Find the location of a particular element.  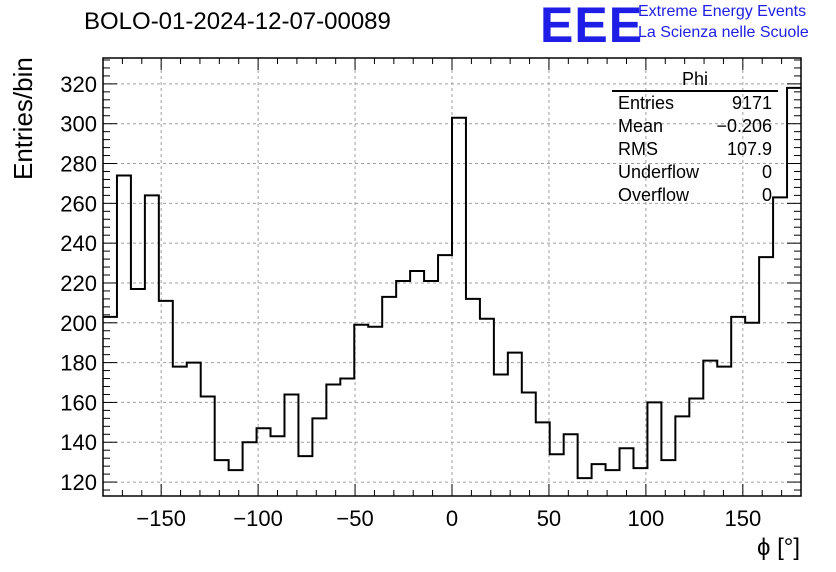

x-tick-label: −100 is located at coordinates (258, 518).